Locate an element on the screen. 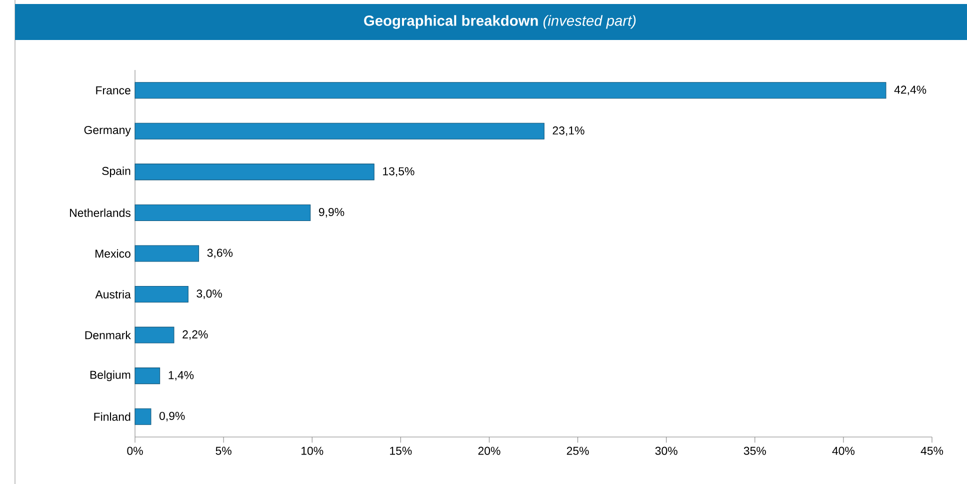  chart-title: Geographical breakdown (invested part) is located at coordinates (500, 22).